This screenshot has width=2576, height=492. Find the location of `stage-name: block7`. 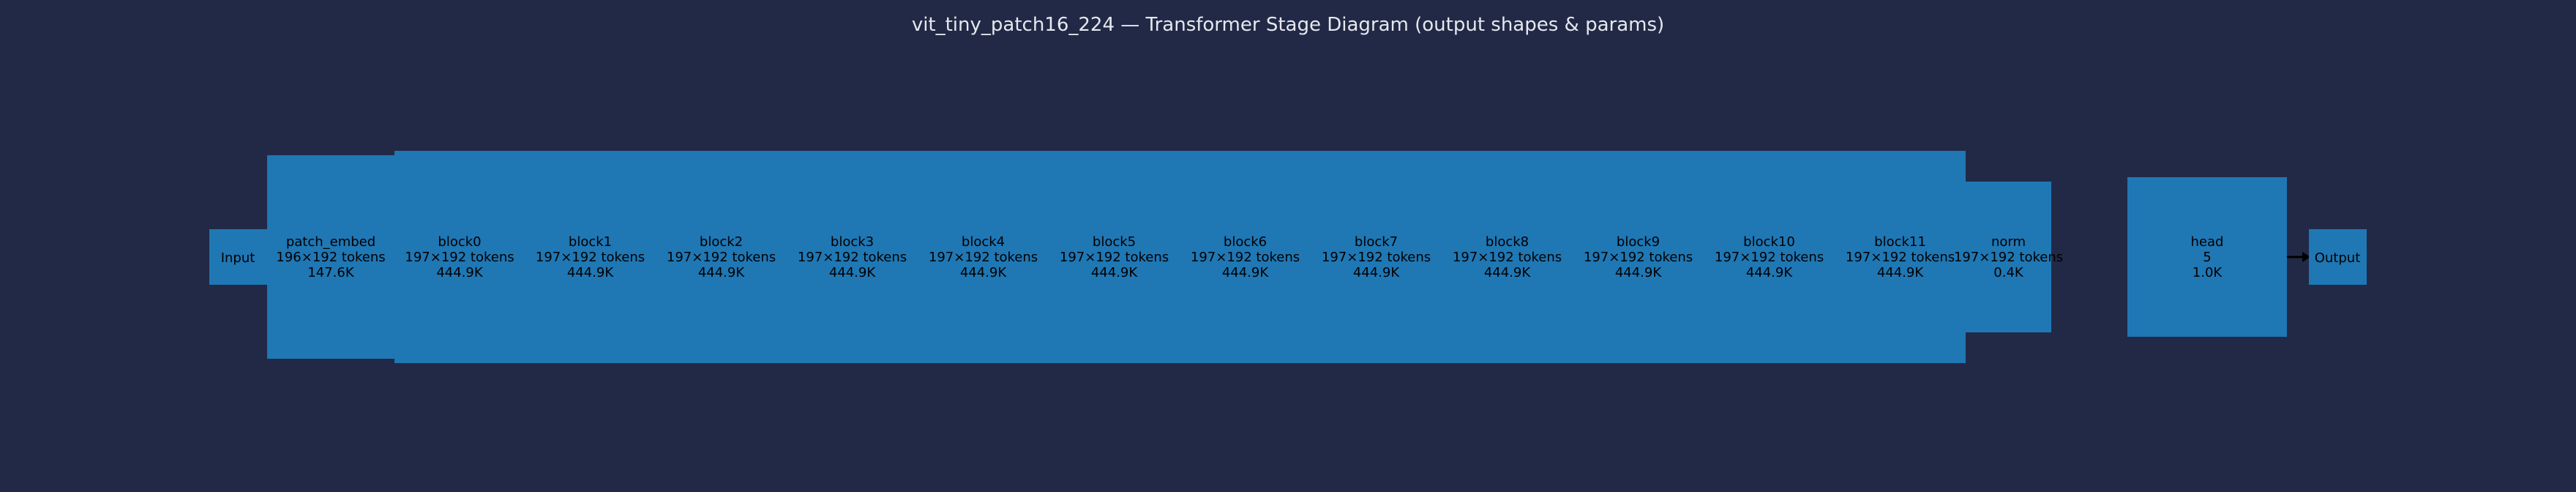

stage-name: block7 is located at coordinates (1376, 242).